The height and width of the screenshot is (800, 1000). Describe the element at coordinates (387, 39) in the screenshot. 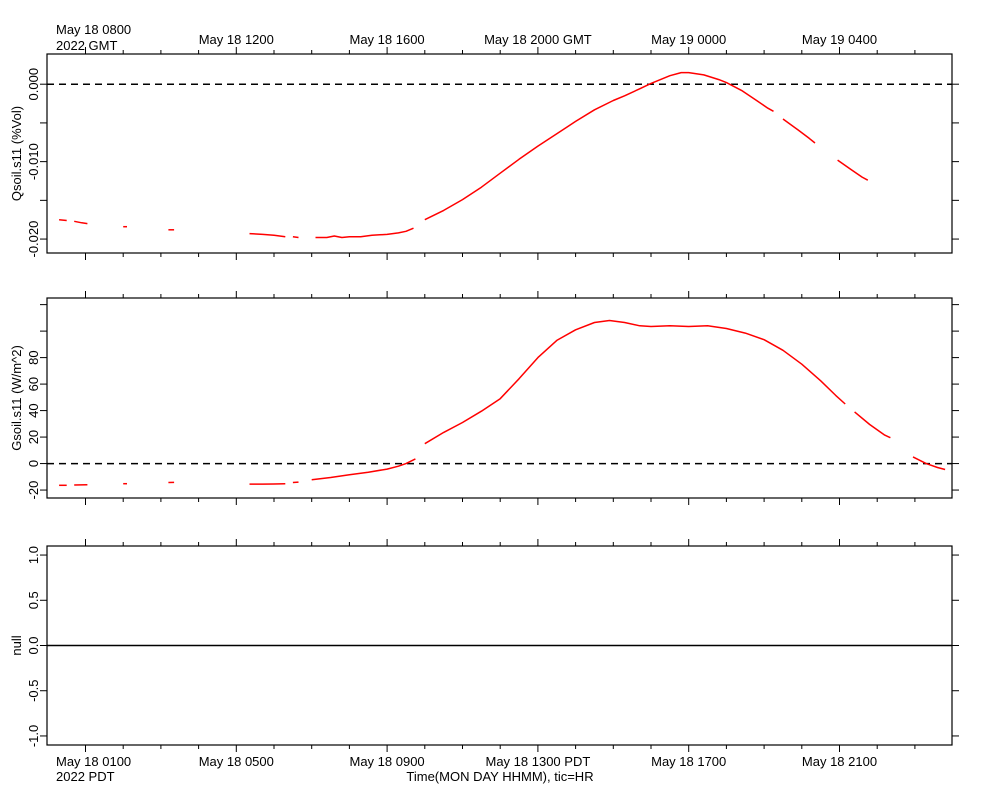

I see `gmt-tick-label: May 18 1600` at that location.